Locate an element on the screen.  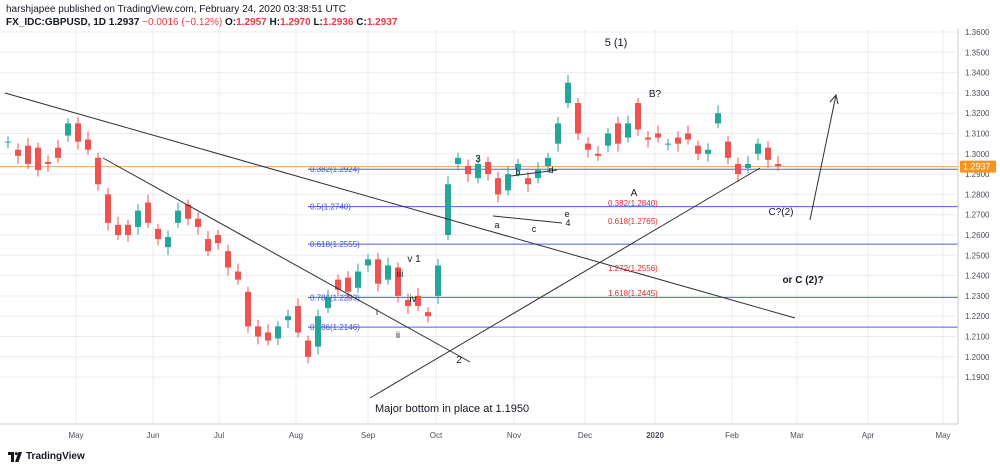
time-axis-label: Feb is located at coordinates (732, 435).